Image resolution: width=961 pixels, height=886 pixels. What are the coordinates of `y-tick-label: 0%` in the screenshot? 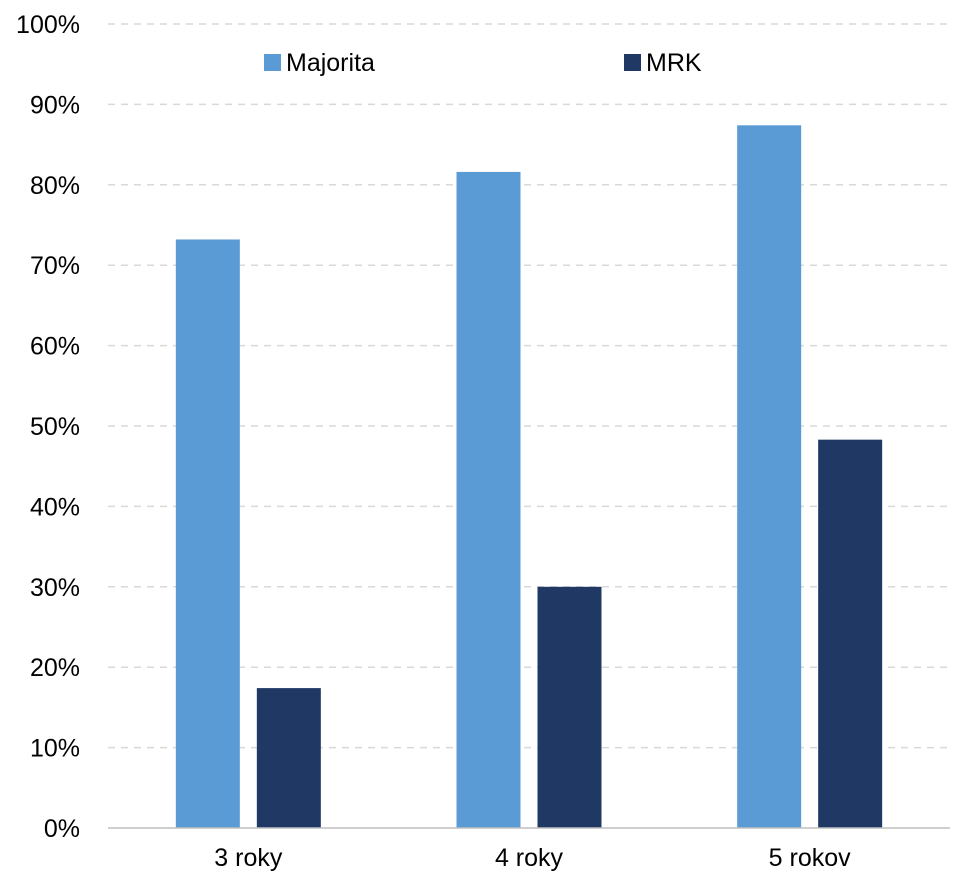 It's located at (62, 829).